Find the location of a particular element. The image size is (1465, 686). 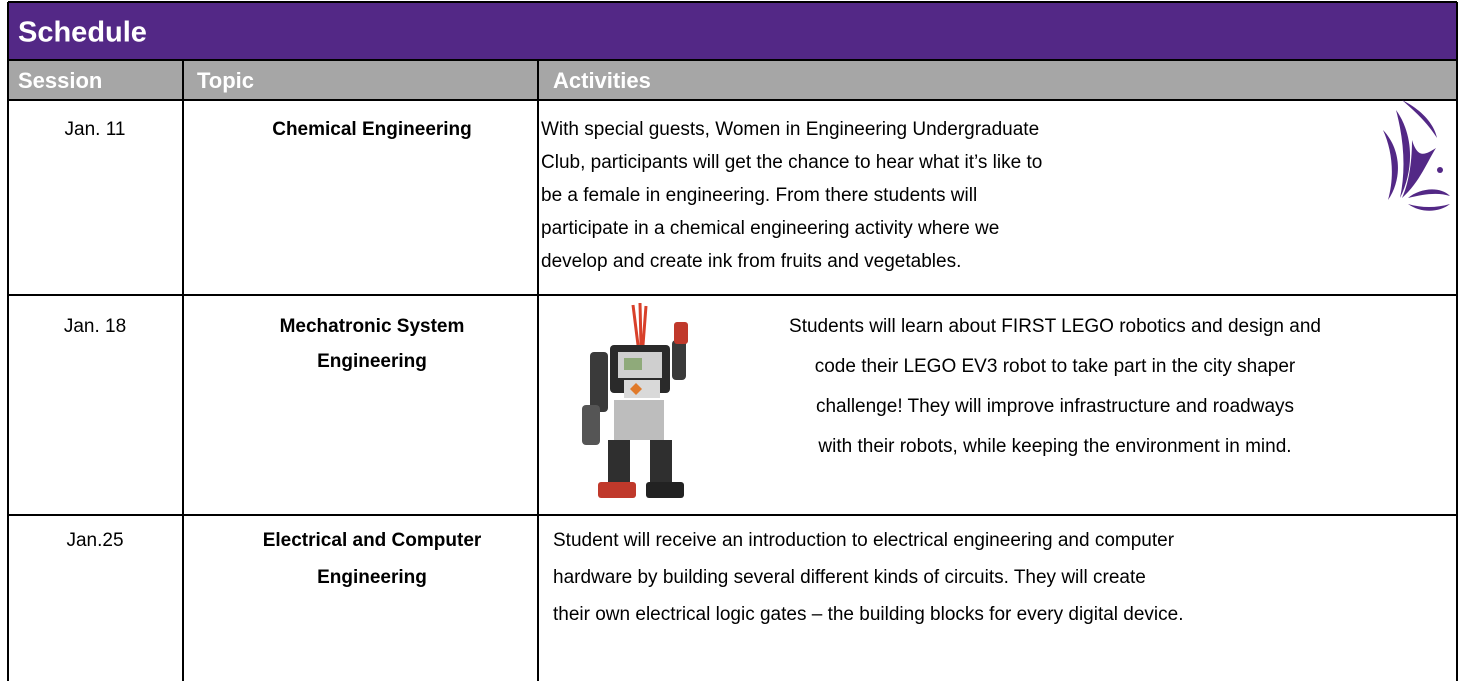

topic-line: Mechatronic System is located at coordinates (372, 326).